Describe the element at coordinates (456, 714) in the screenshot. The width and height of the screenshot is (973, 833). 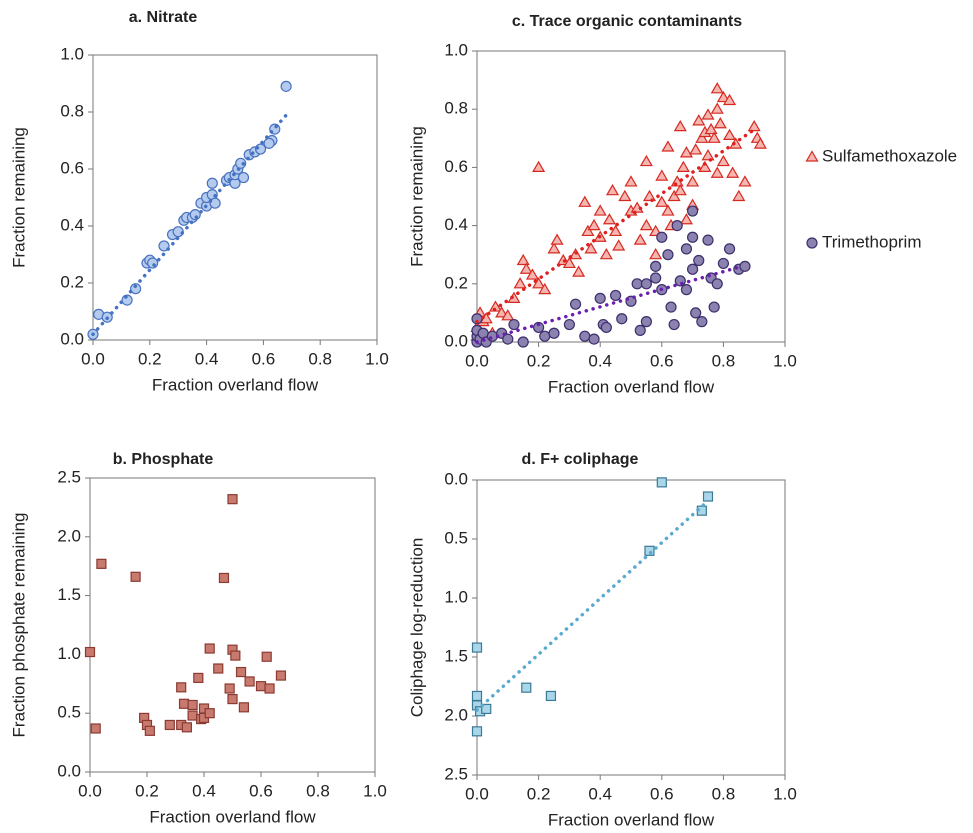
I see `y-tick-label: 2.0` at that location.